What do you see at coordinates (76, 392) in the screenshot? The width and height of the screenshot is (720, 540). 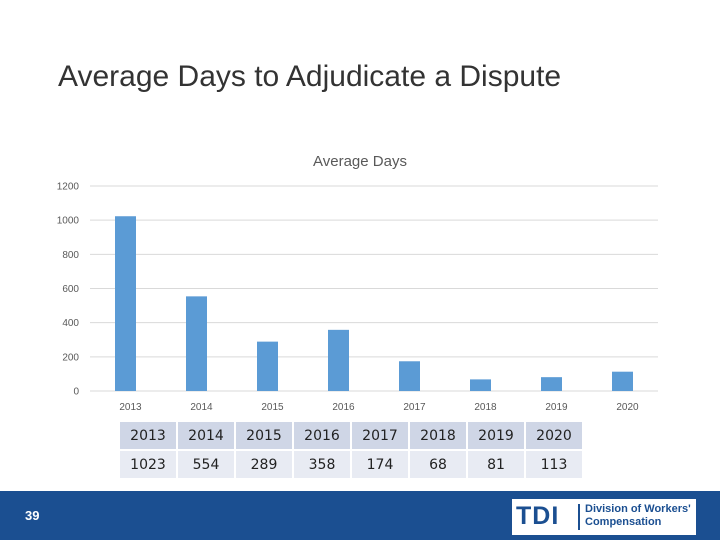 I see `y-tick-label: 0` at bounding box center [76, 392].